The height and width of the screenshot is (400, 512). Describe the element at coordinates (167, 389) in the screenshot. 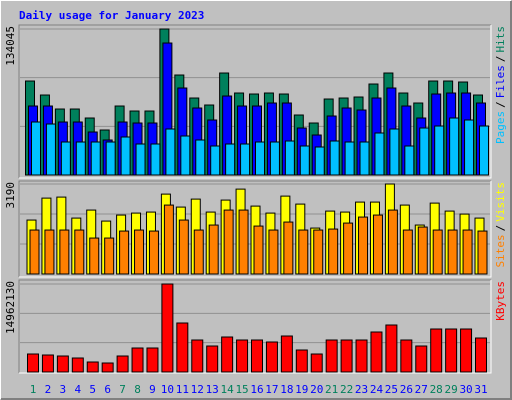

I see `x-tick-label: 10` at that location.